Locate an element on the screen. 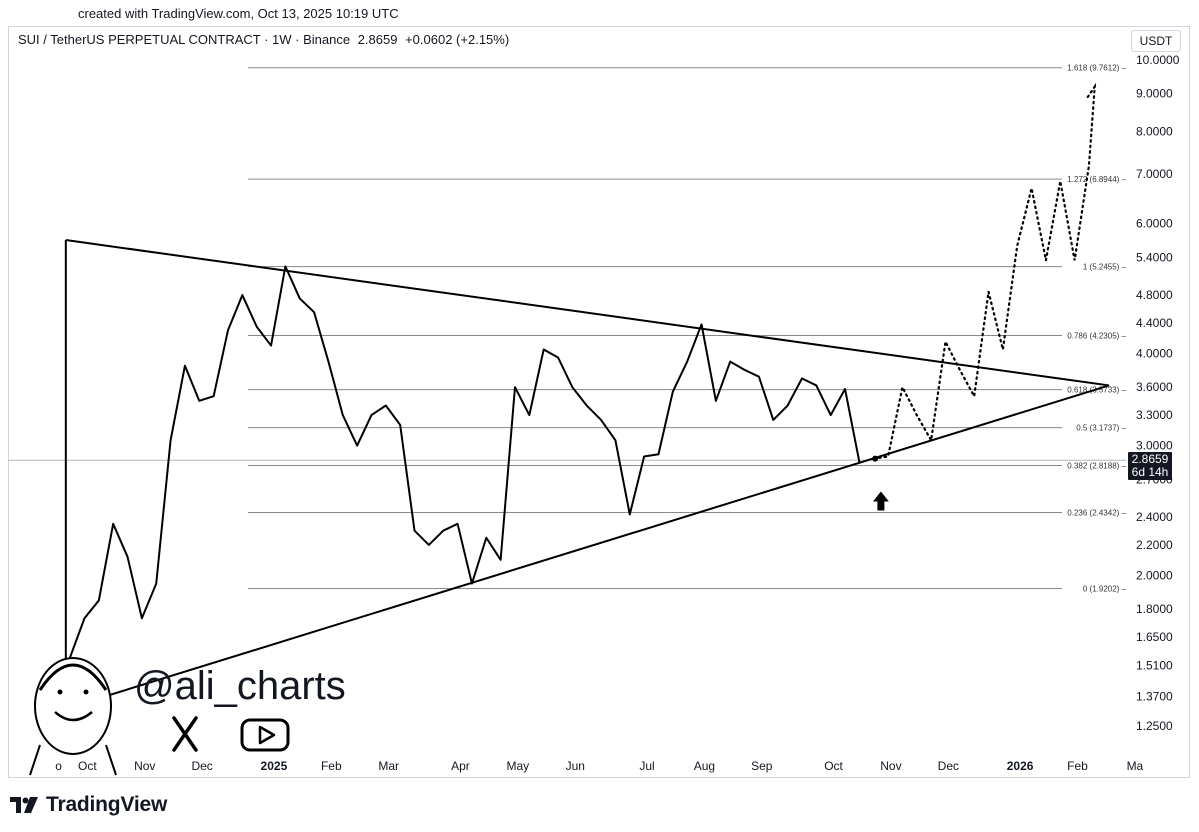 The width and height of the screenshot is (1199, 832). fib-level-label: 1.272 (6.8944) – is located at coordinates (1096, 179).